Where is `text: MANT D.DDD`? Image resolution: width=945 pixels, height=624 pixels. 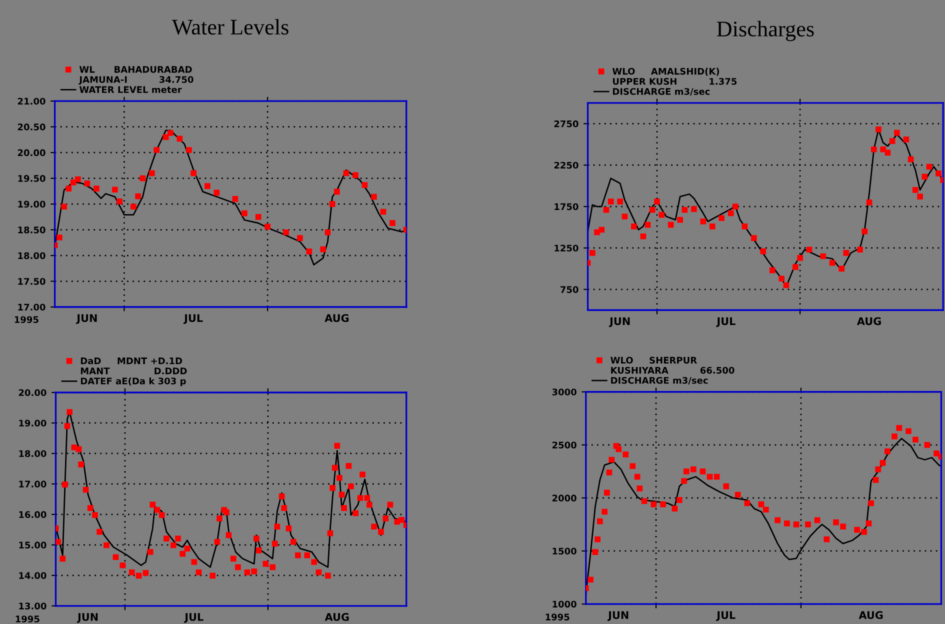
text: MANT D.DDD is located at coordinates (133, 371).